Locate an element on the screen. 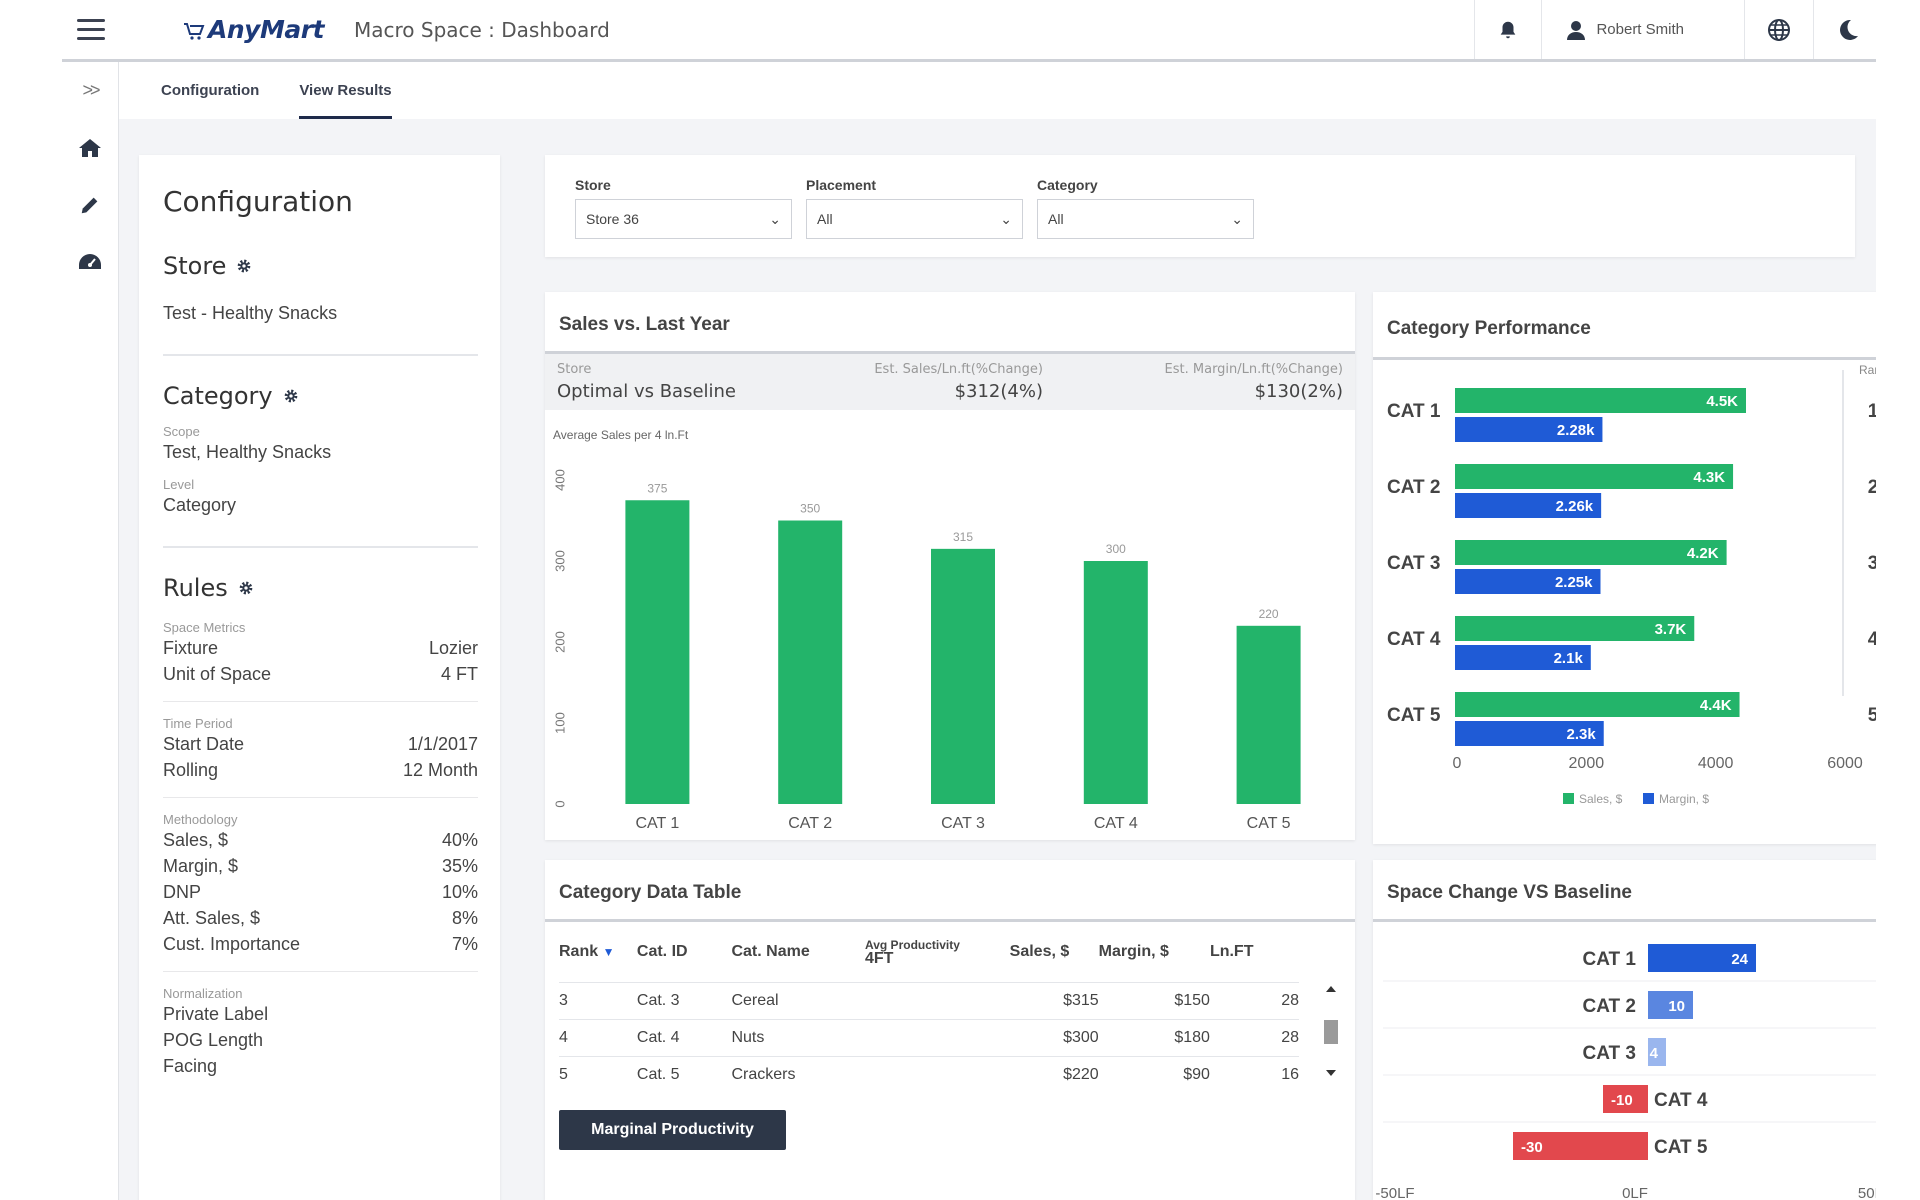  normalization-item: Private Label is located at coordinates (216, 1014).